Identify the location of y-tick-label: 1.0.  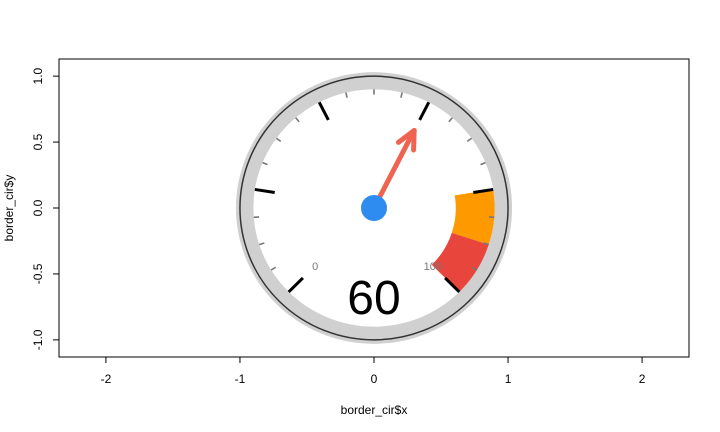
(38, 75).